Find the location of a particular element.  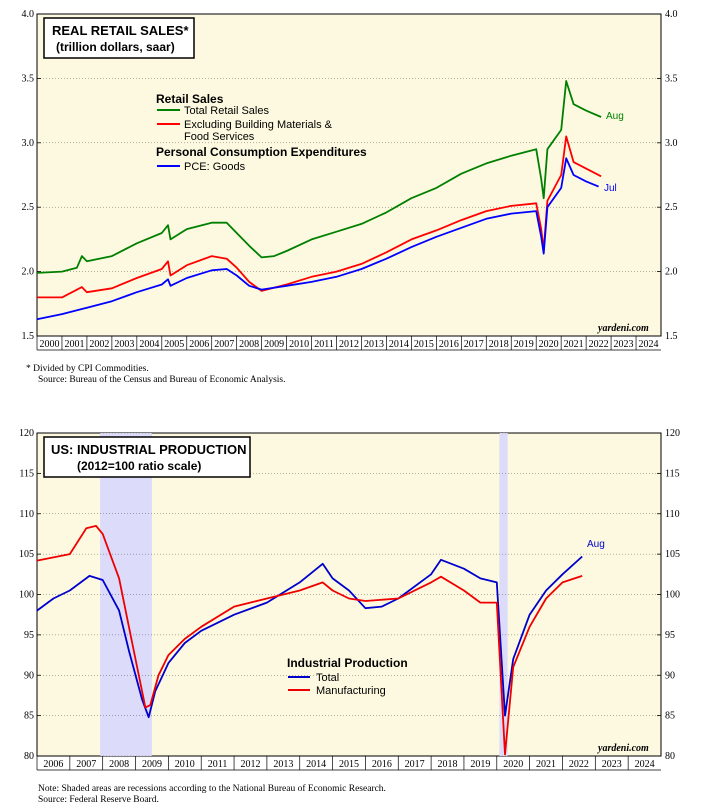

chart-1-title: REAL RETAIL SALES* is located at coordinates (120, 30).